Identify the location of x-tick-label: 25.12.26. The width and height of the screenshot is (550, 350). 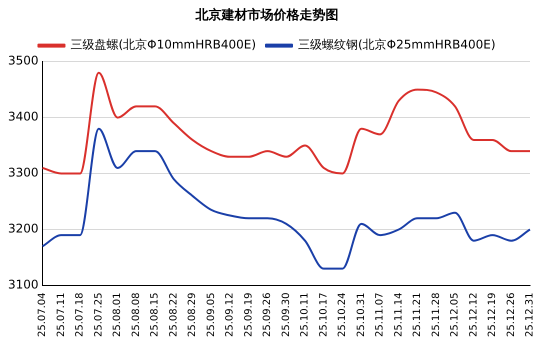
(511, 314).